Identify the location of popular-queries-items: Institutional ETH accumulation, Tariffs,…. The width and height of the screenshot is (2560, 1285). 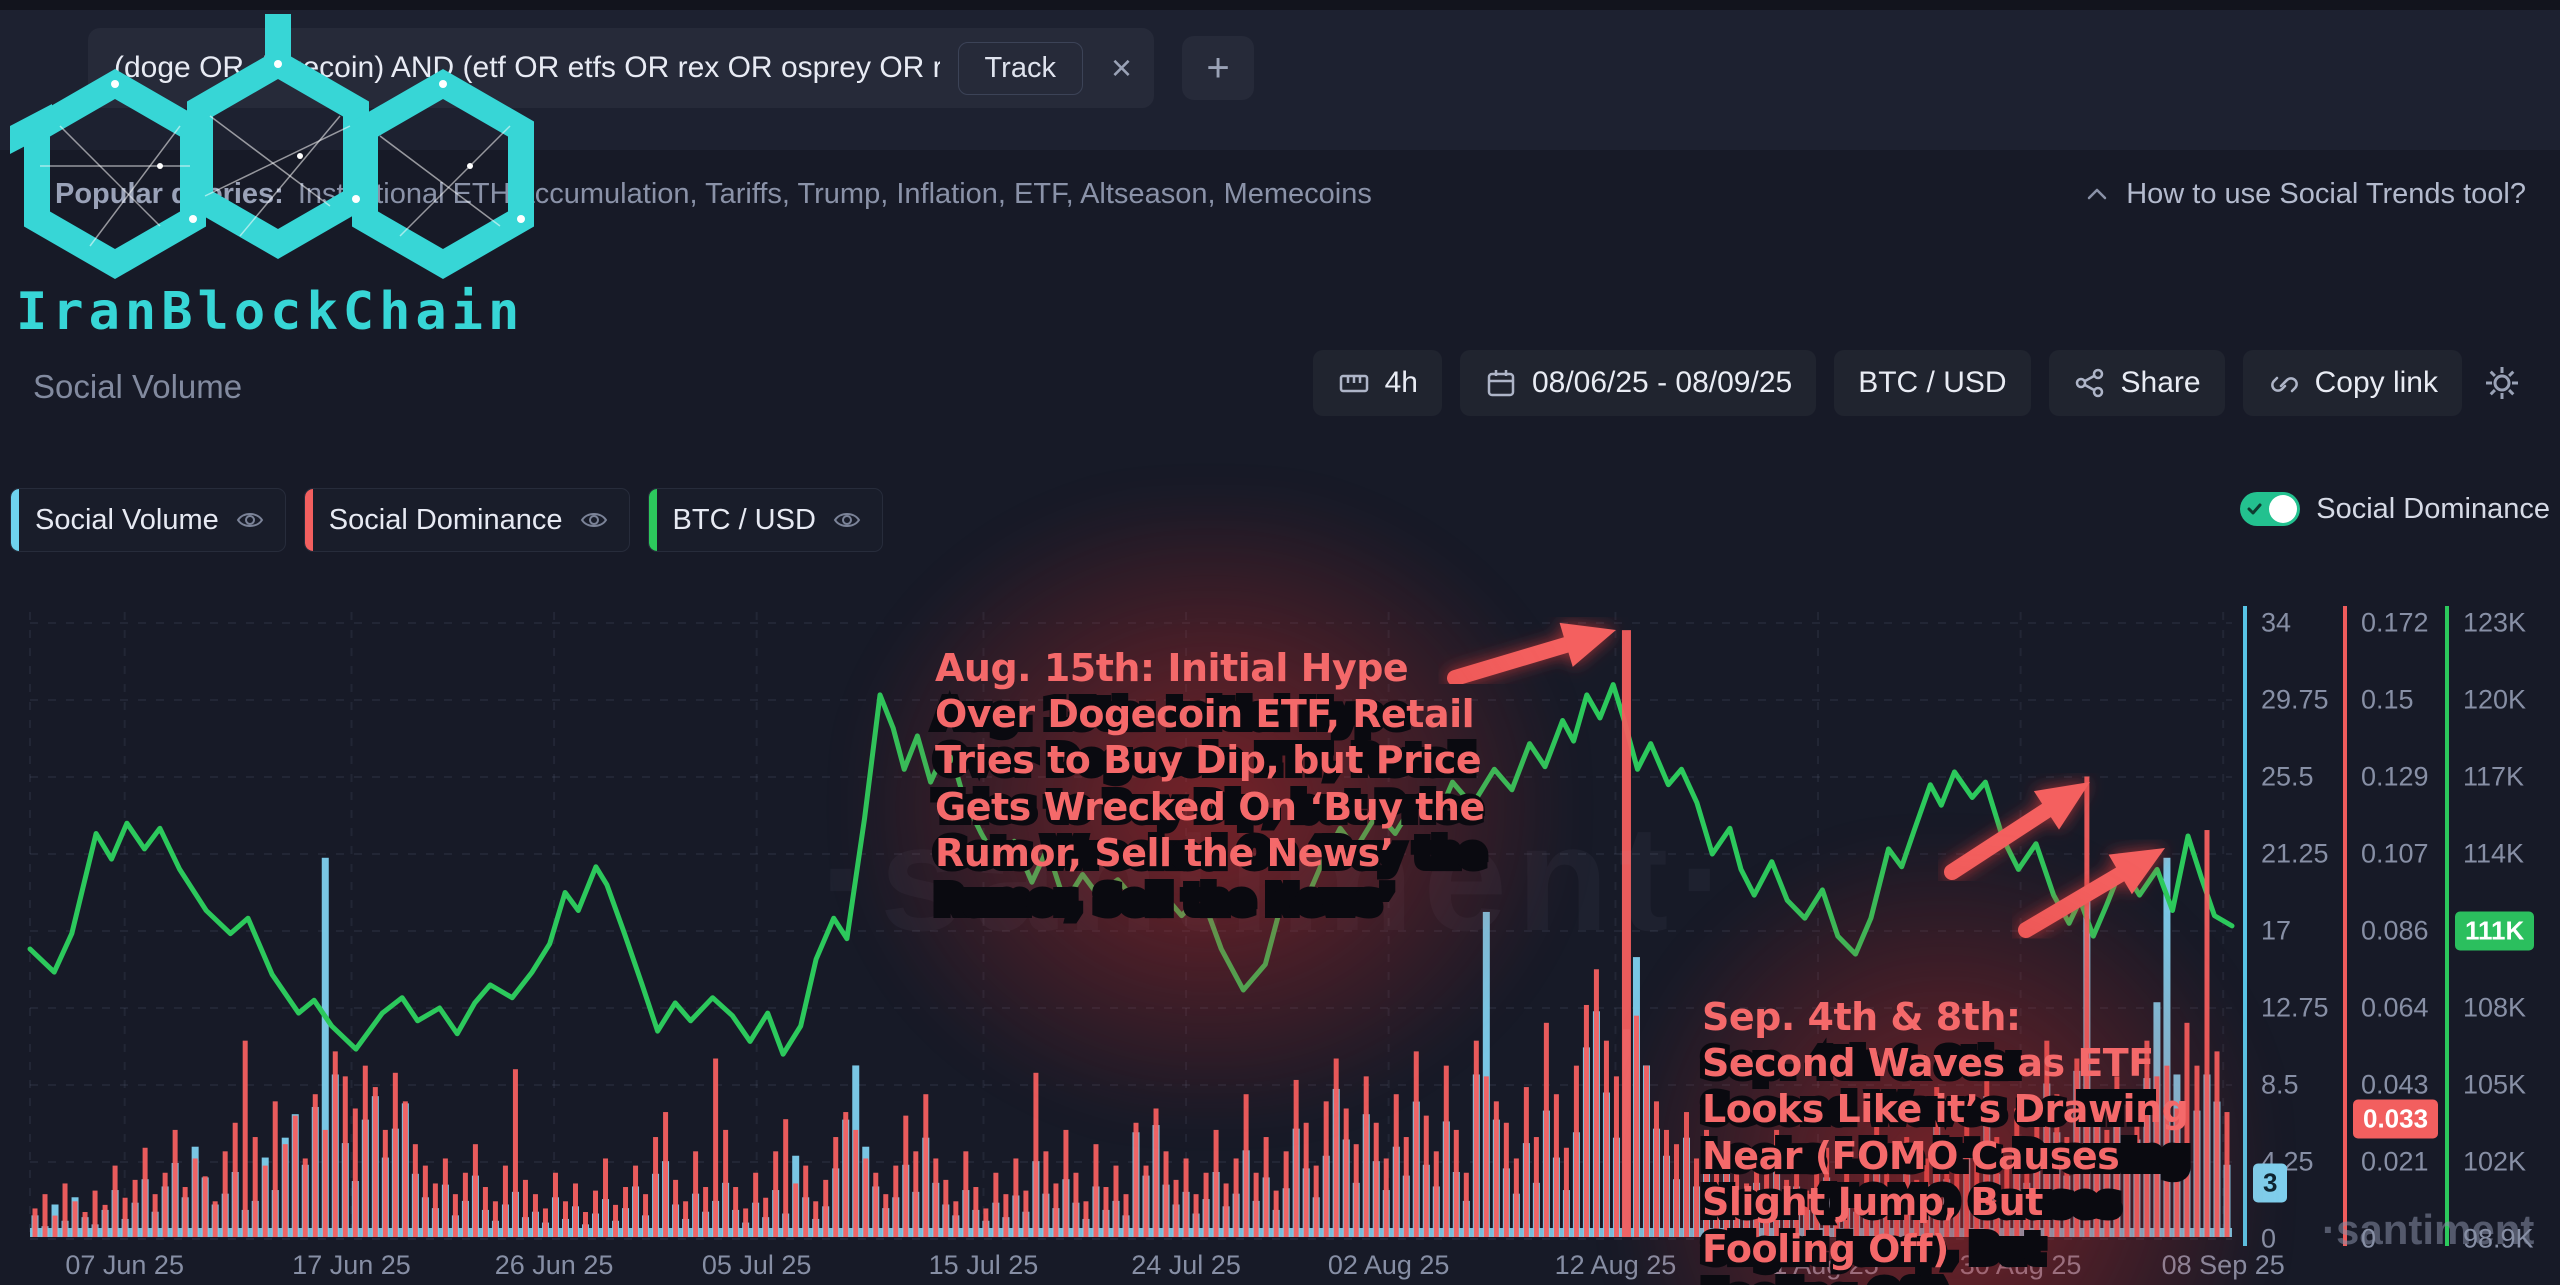
(834, 194).